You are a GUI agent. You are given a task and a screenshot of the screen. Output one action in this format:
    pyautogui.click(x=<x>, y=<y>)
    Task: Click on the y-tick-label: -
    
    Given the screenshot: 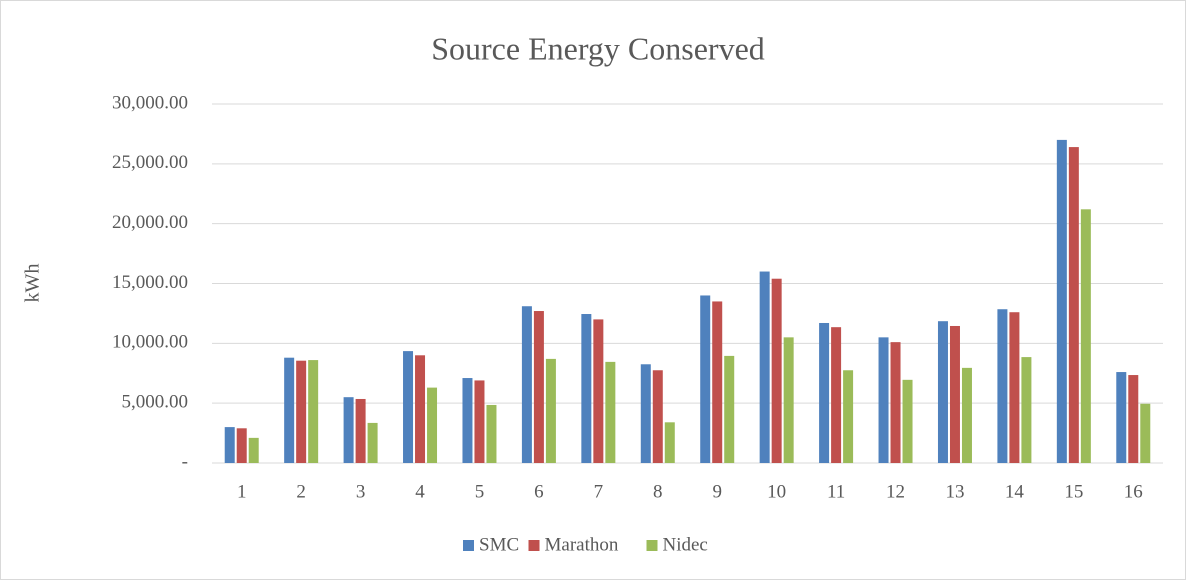 What is the action you would take?
    pyautogui.click(x=185, y=461)
    